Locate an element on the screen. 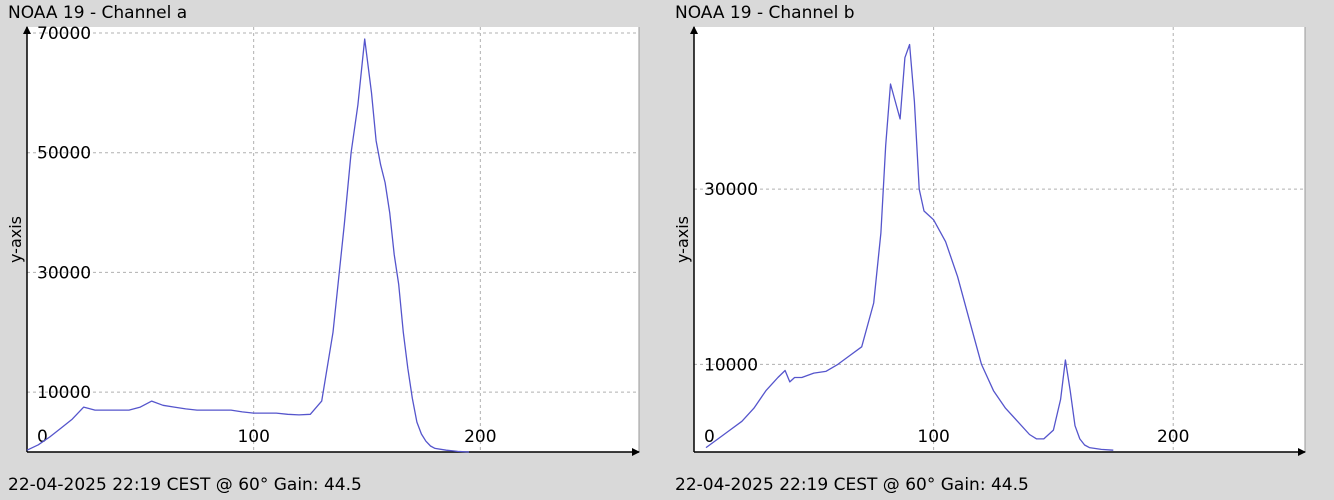 This screenshot has width=1334, height=500. chart-title: NOAA 19 - Channel a is located at coordinates (98, 13).